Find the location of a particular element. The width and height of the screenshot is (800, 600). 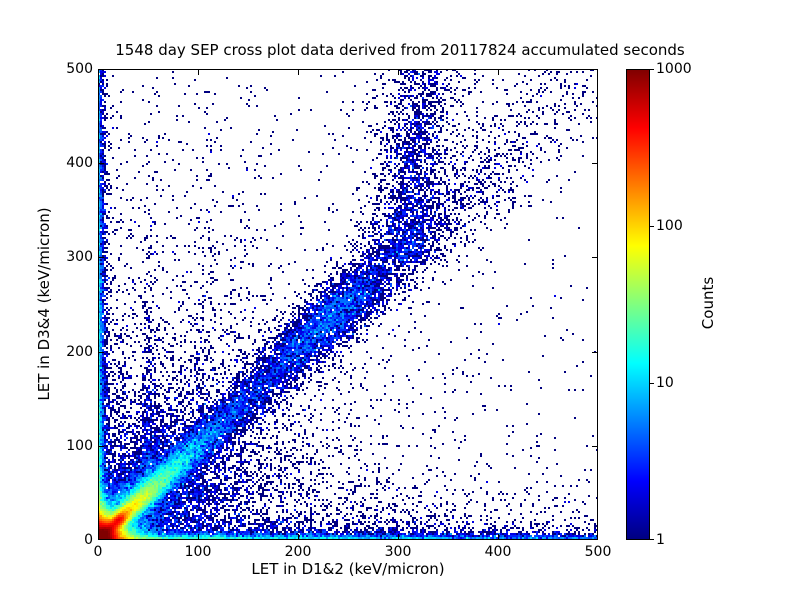

colorbar-tick-label-100: 100 is located at coordinates (669, 226).